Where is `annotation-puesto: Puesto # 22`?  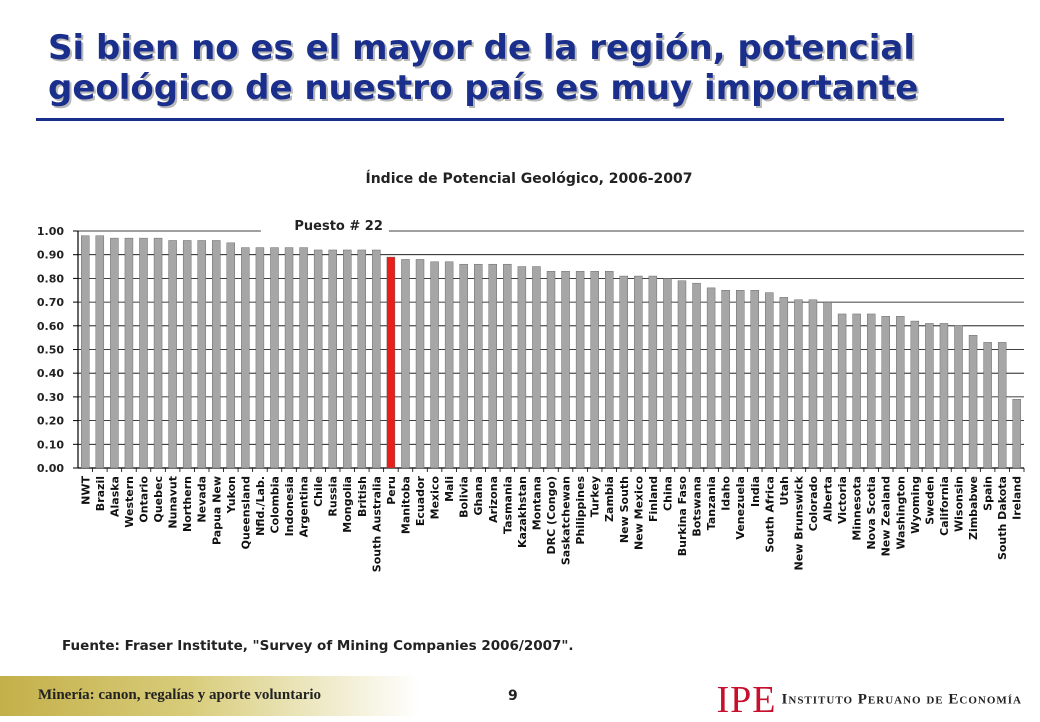
annotation-puesto: Puesto # 22 is located at coordinates (338, 226).